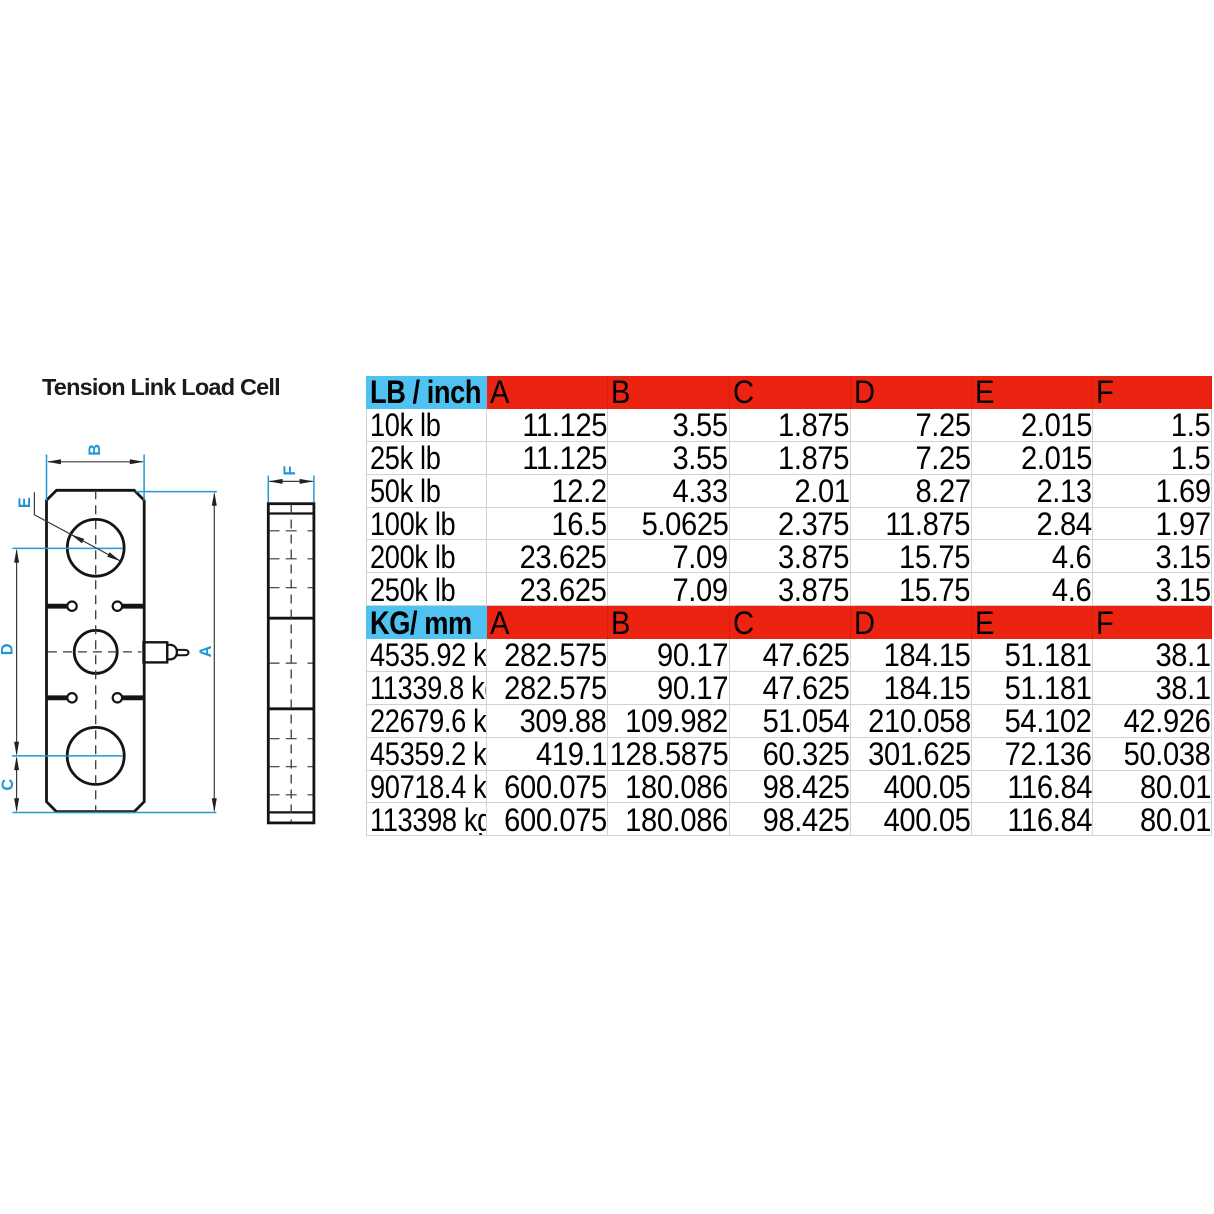 The width and height of the screenshot is (1214, 1214). I want to click on svg-text: B, so click(95, 450).